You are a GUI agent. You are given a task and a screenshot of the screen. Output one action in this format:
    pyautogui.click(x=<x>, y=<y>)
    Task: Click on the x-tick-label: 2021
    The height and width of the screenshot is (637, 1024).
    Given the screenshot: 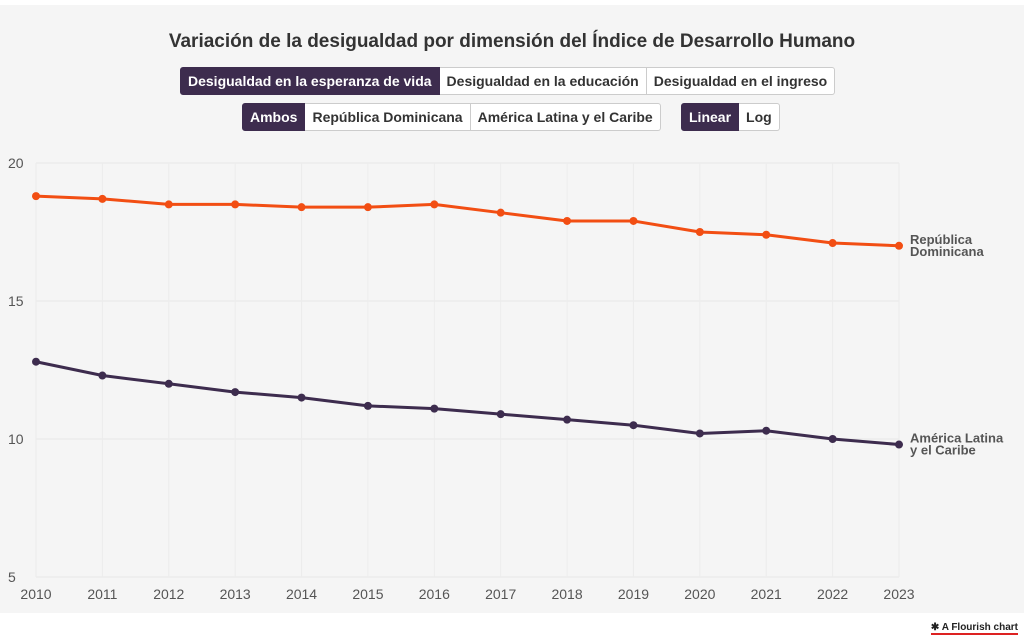 What is the action you would take?
    pyautogui.click(x=766, y=594)
    